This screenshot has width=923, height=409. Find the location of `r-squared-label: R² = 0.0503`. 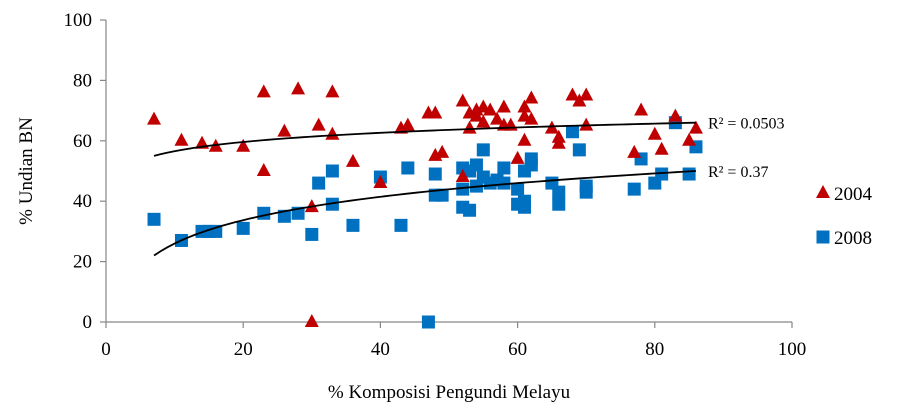

r-squared-label: R² = 0.0503 is located at coordinates (746, 124).